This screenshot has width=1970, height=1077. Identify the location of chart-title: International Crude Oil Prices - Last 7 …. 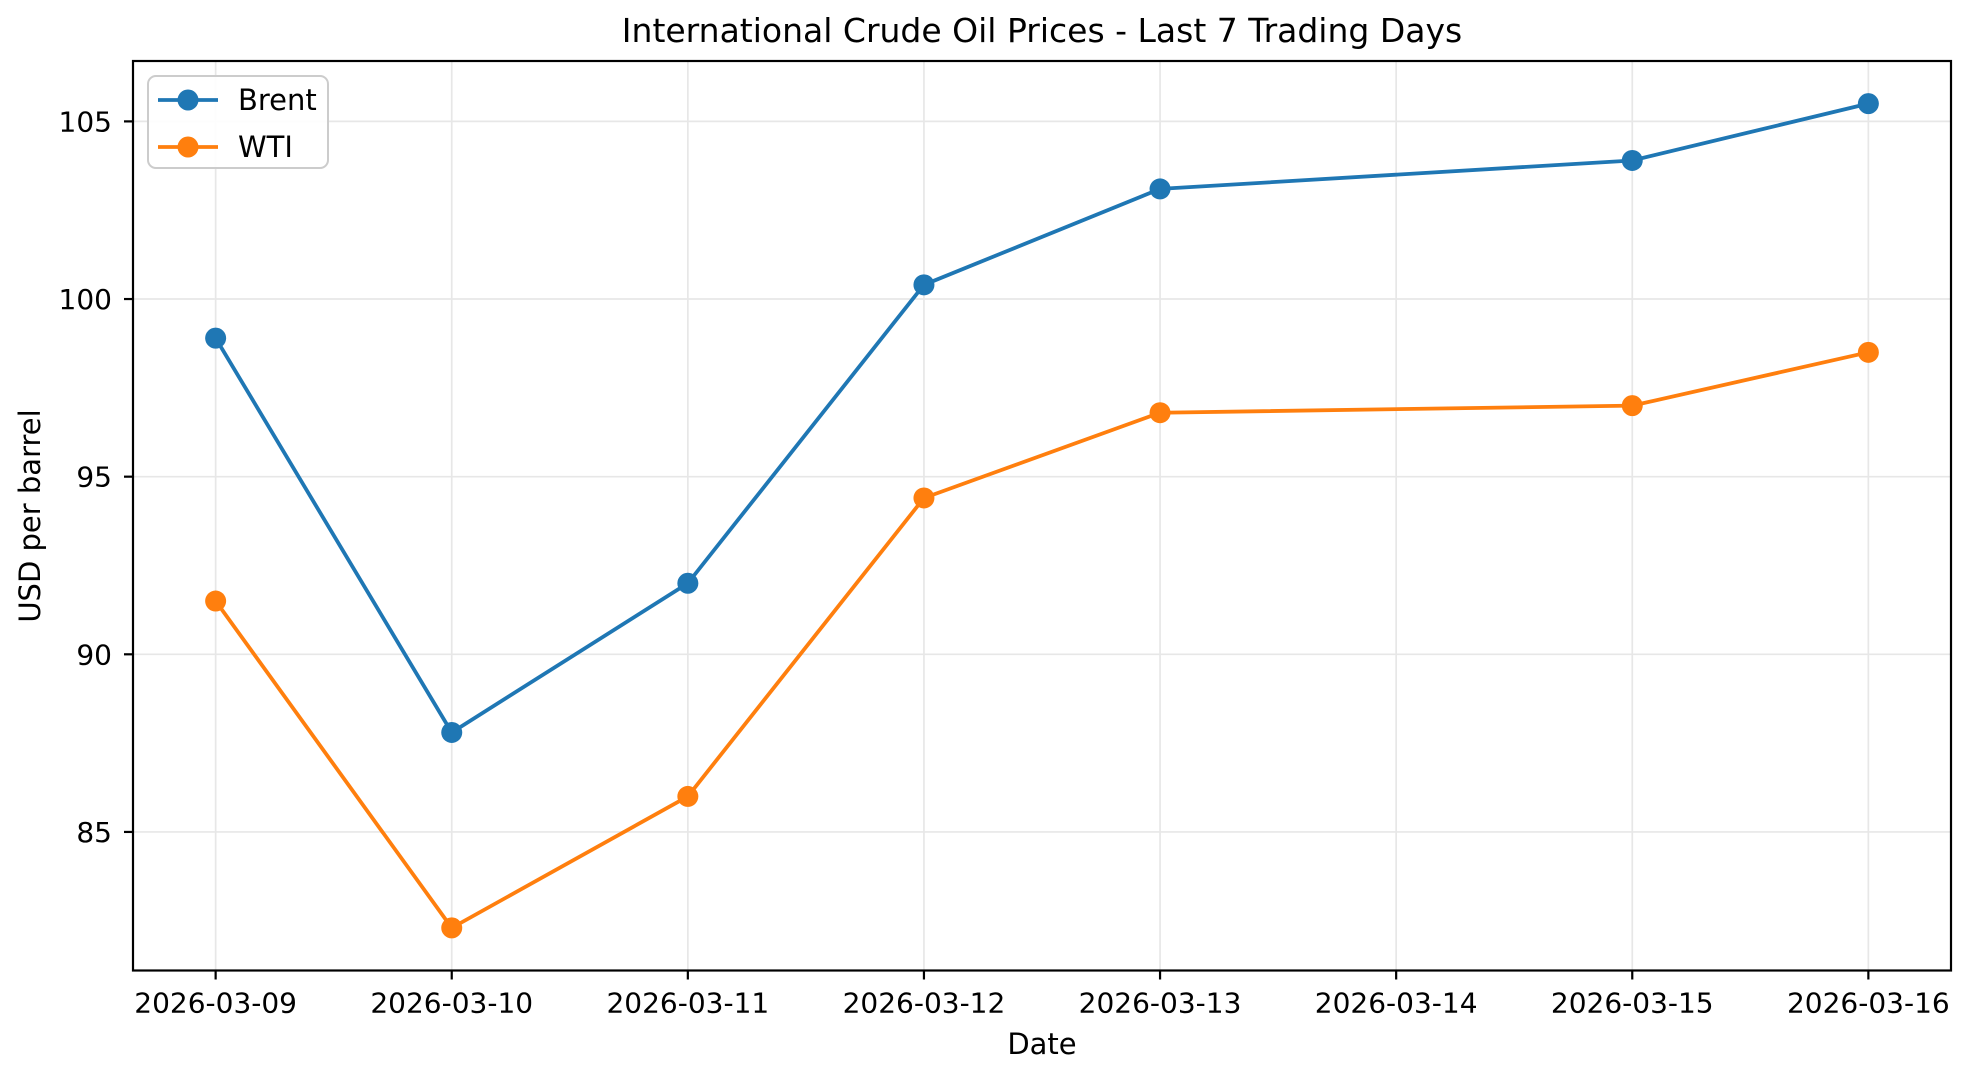
(1042, 30).